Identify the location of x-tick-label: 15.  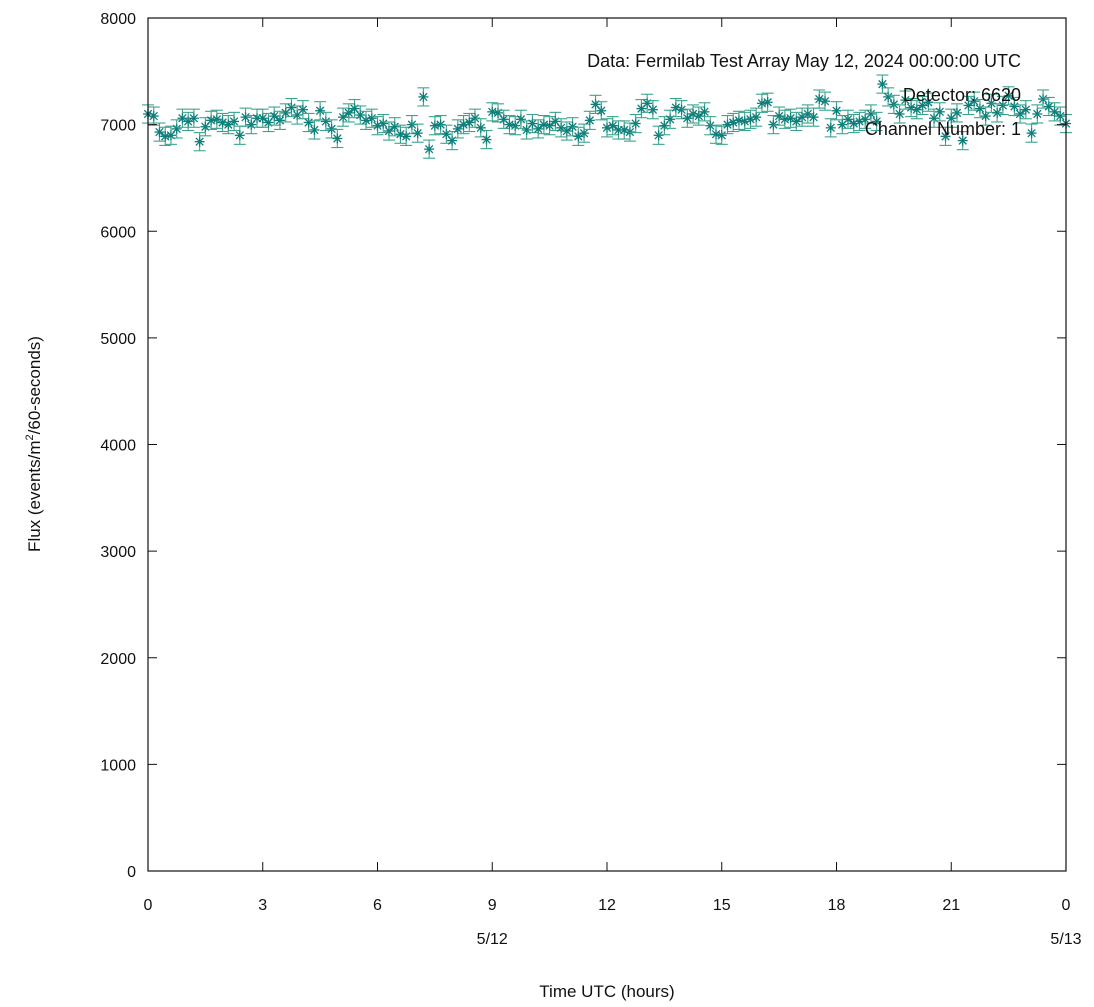
(722, 905).